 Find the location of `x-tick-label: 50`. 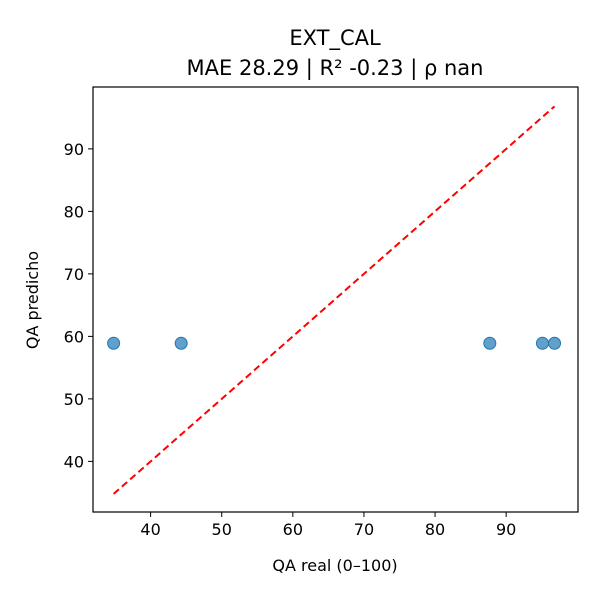

x-tick-label: 50 is located at coordinates (222, 529).